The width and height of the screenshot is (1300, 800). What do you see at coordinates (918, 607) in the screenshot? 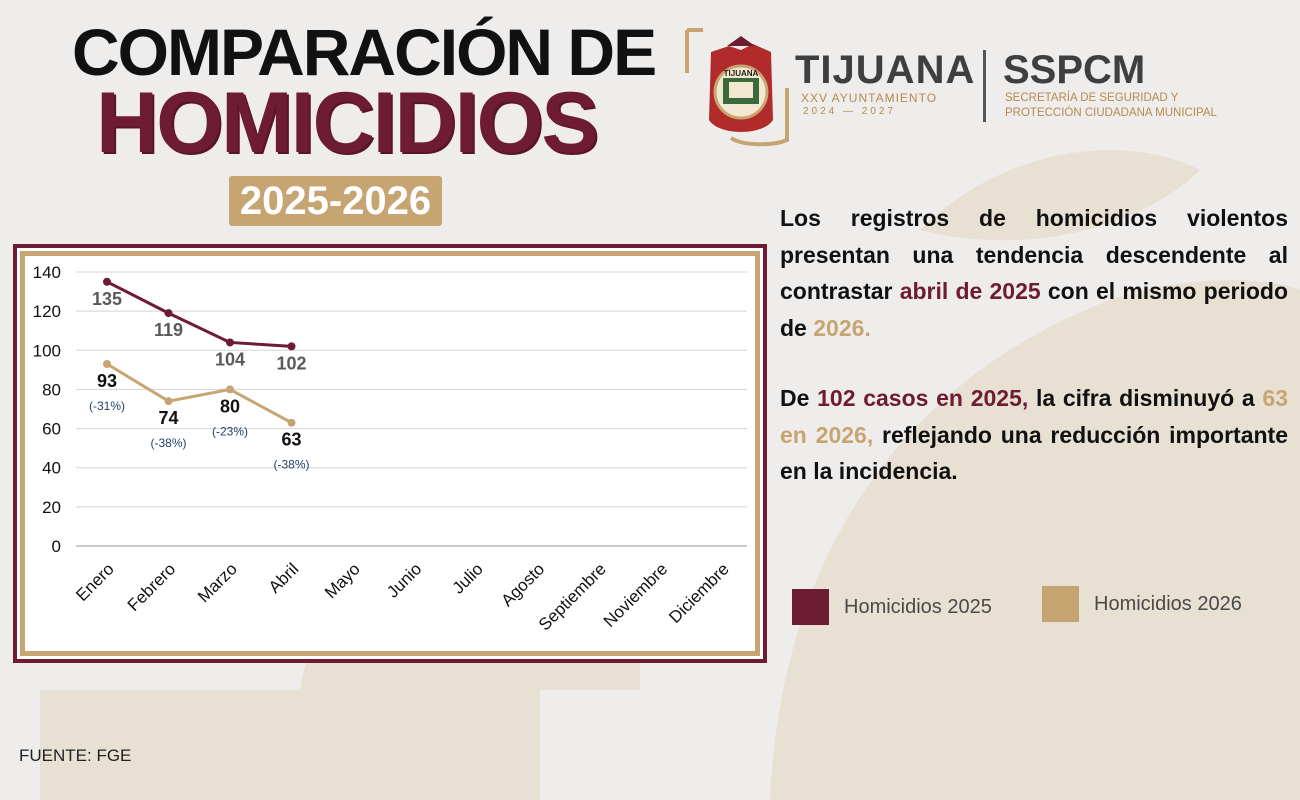
I see `legend-label-2025: Homicidios 2025` at bounding box center [918, 607].